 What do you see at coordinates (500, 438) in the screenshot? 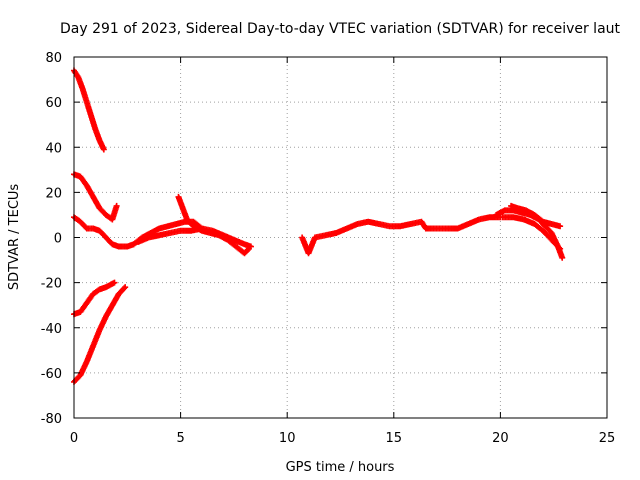
I see `x-tick-label: 20` at bounding box center [500, 438].